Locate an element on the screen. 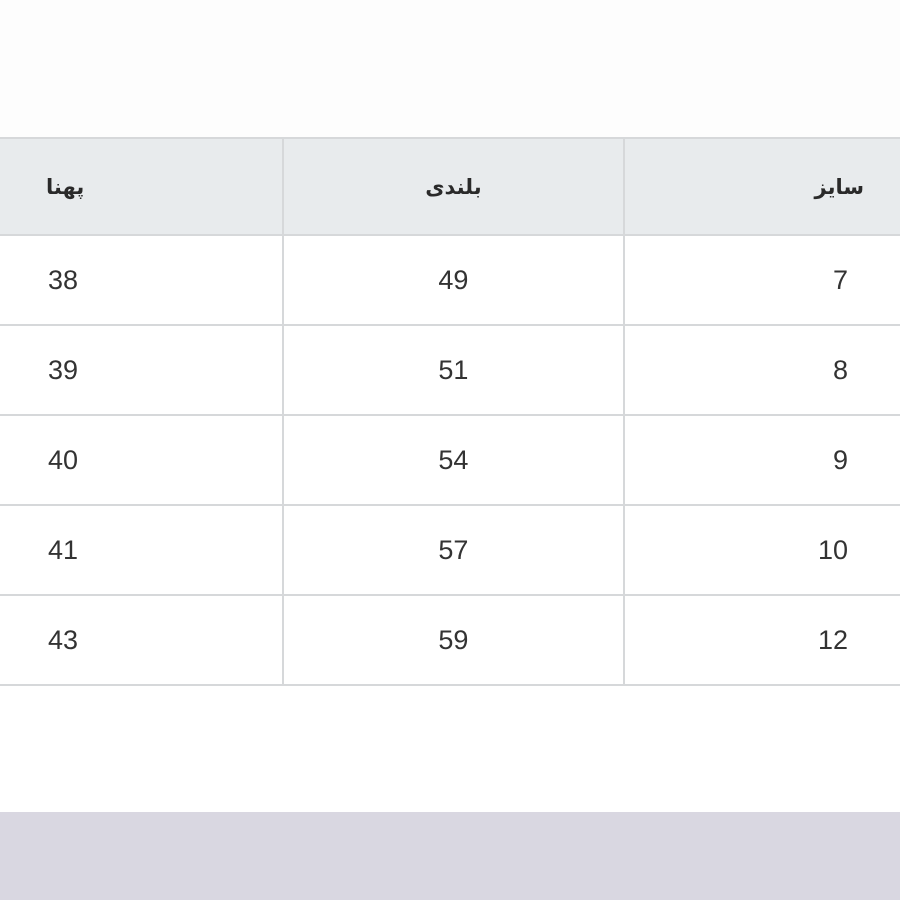 The height and width of the screenshot is (900, 900). cell-width: 40 is located at coordinates (142, 460).